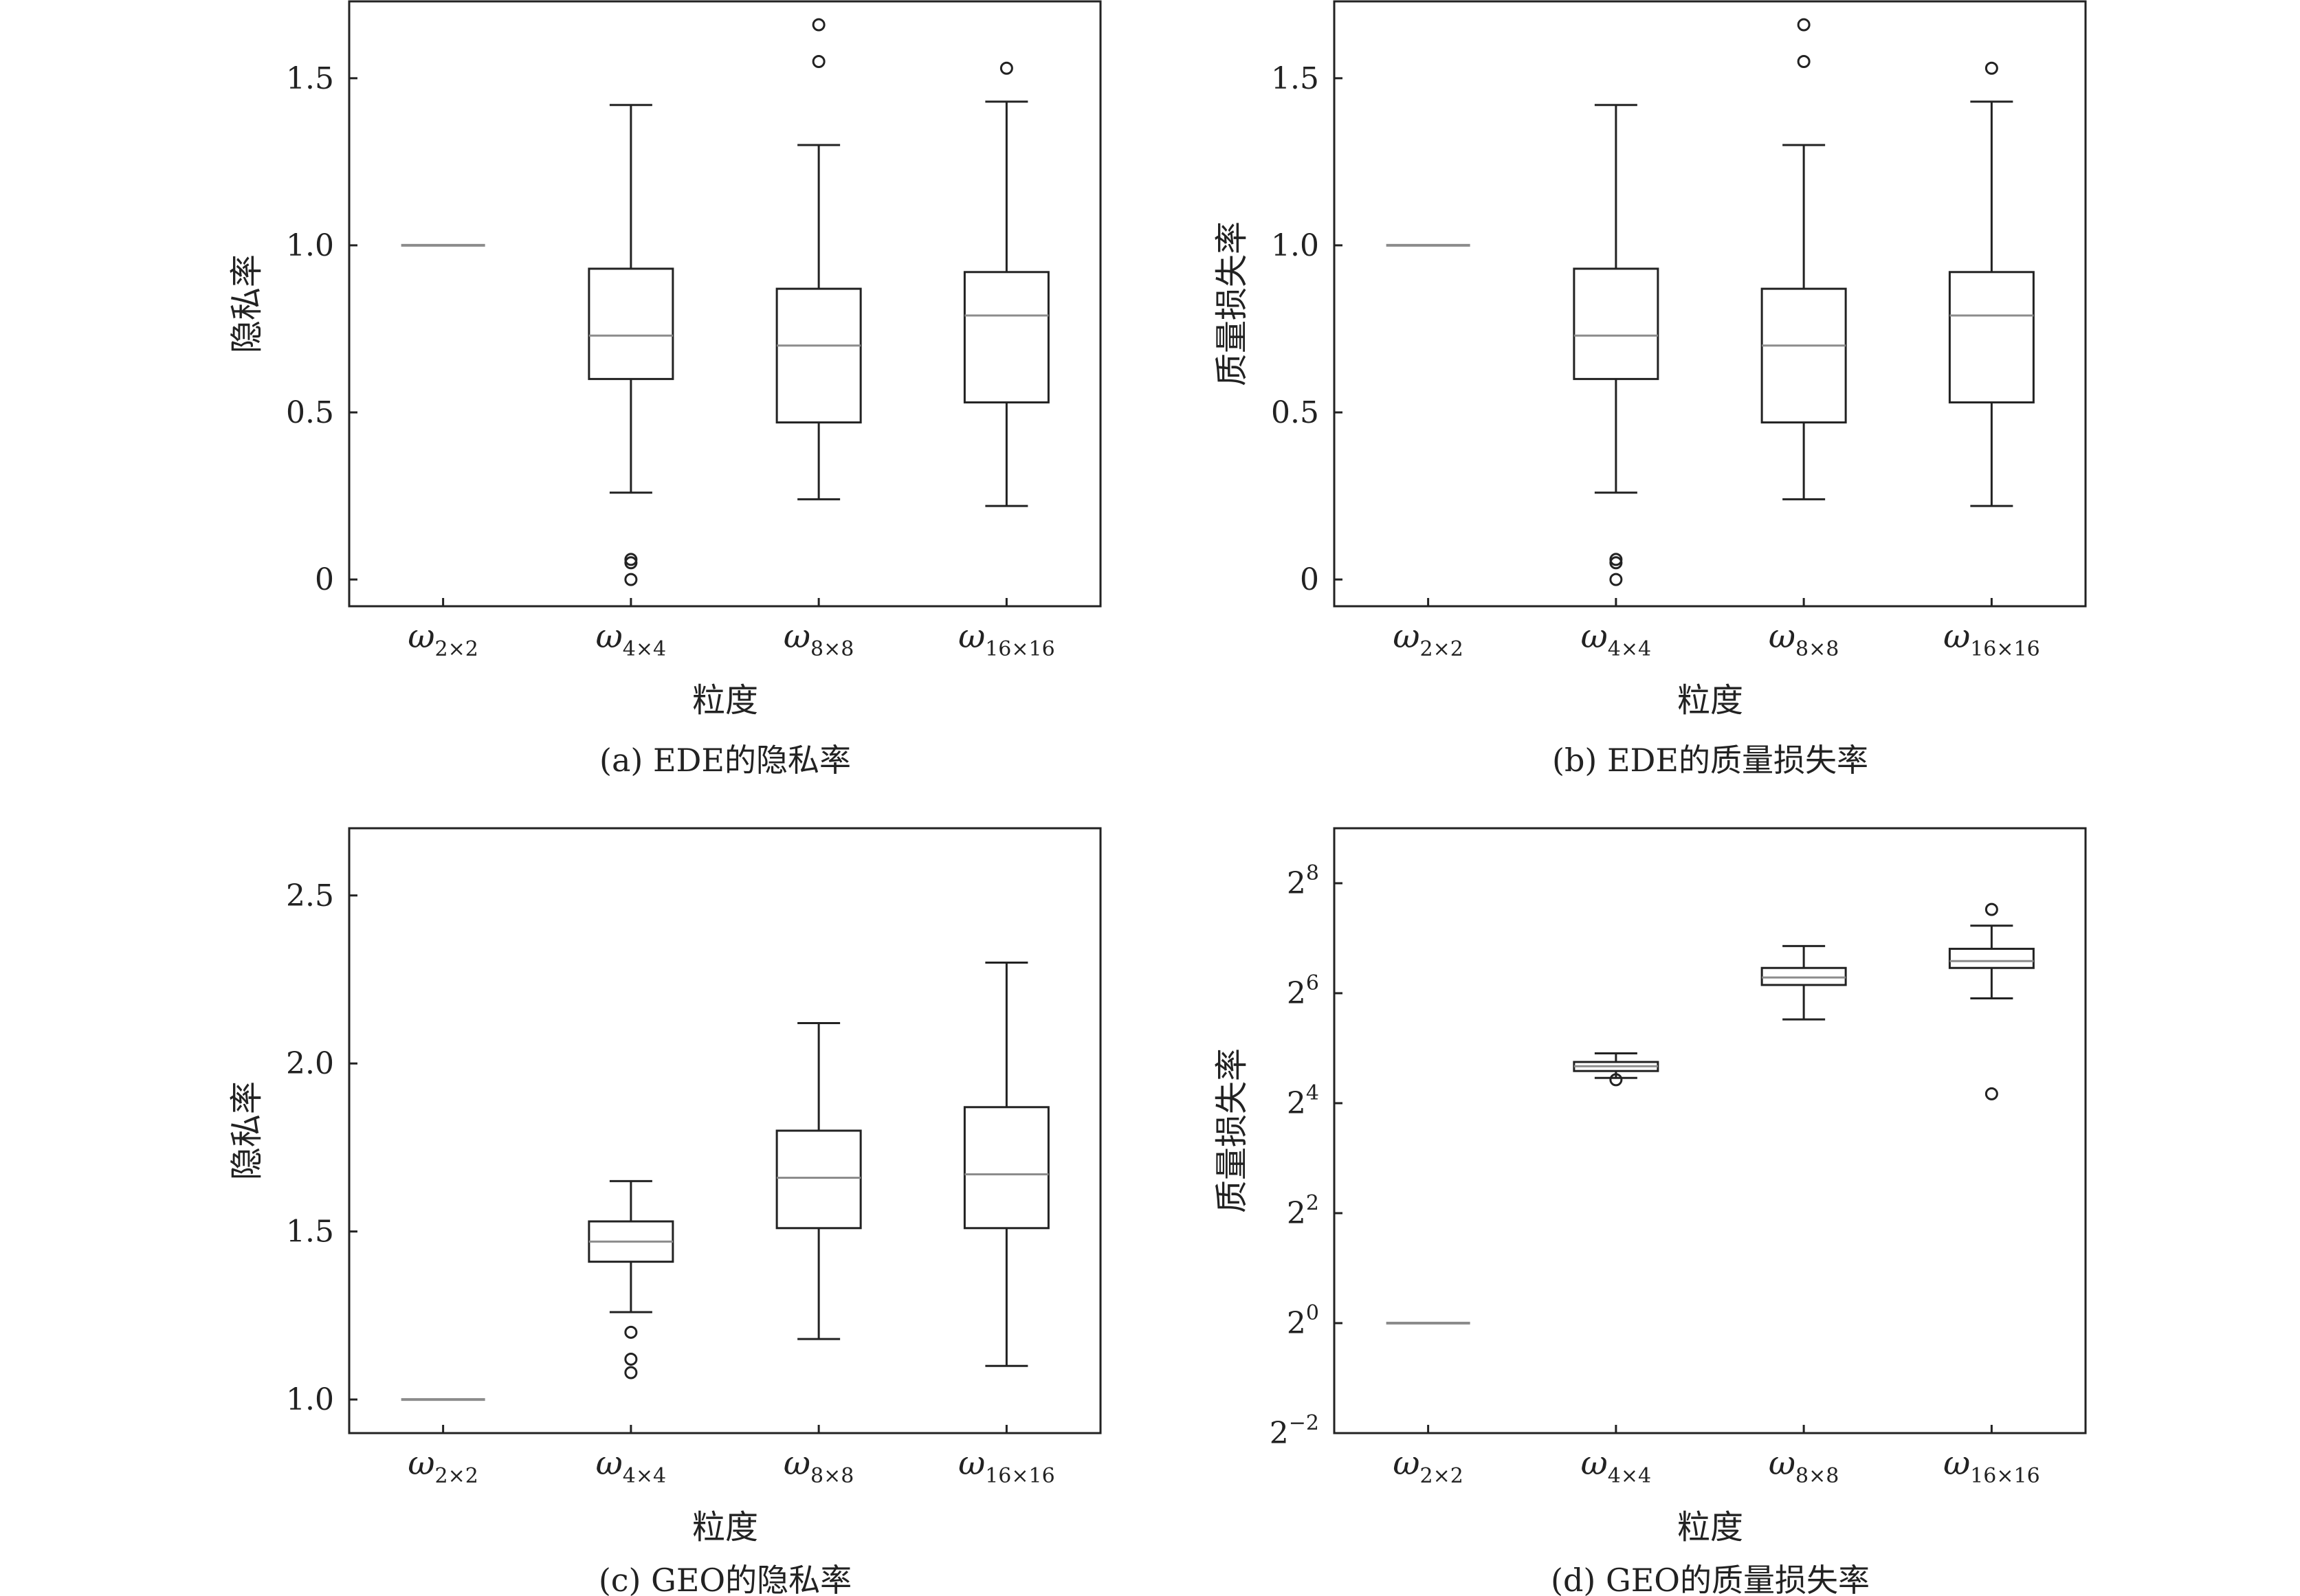 The height and width of the screenshot is (1596, 2300). What do you see at coordinates (310, 245) in the screenshot?
I see `y-tick-label-a-2: 1.0` at bounding box center [310, 245].